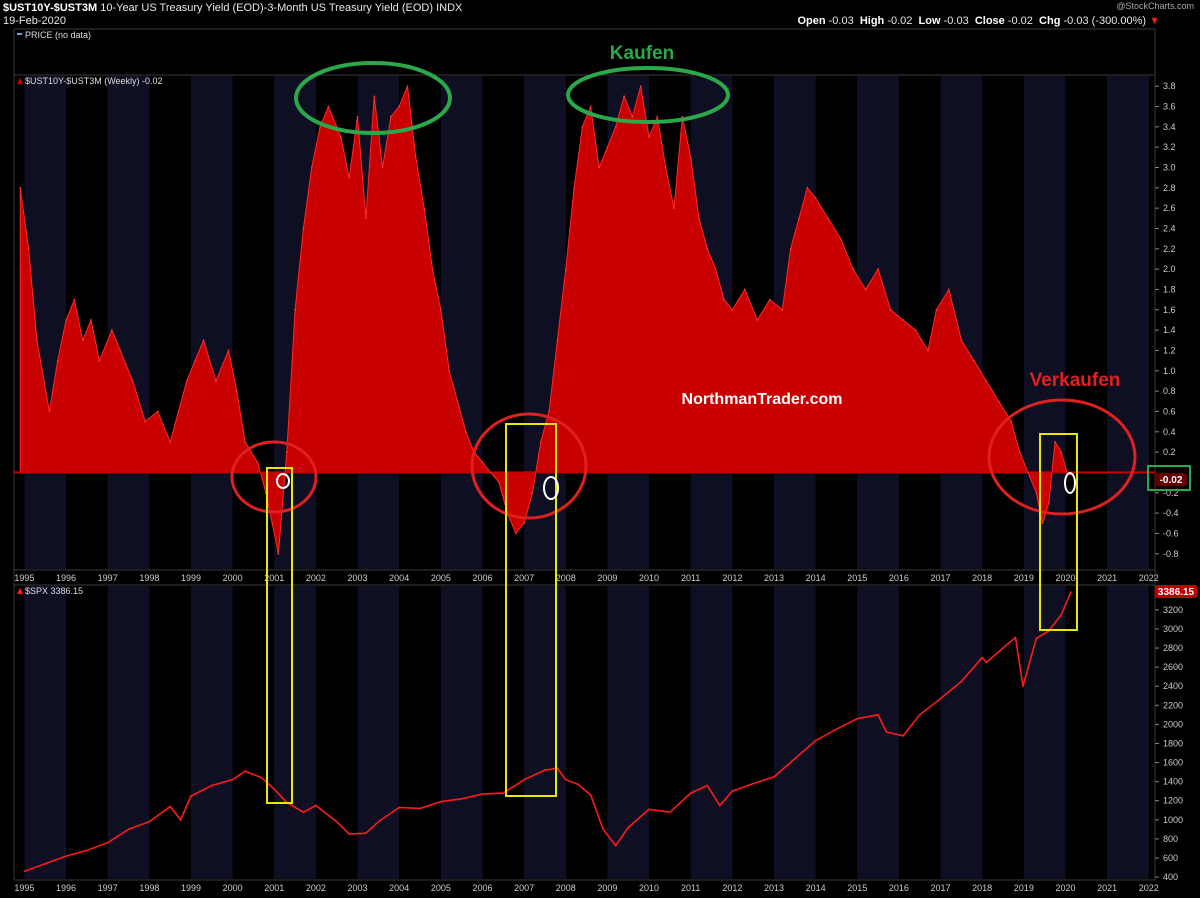 Image resolution: width=1200 pixels, height=898 pixels. I want to click on x-tick-label: 2009, so click(607, 578).